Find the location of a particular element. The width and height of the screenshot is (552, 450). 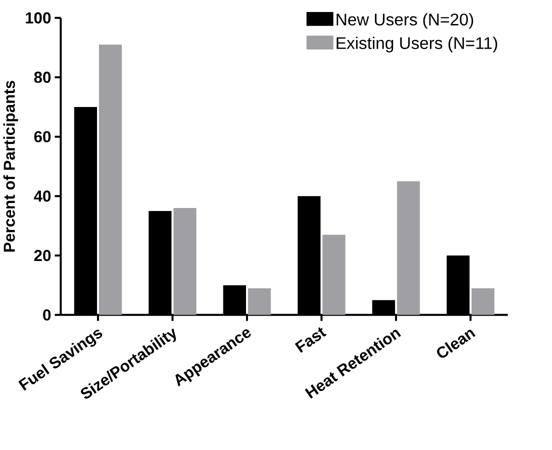

y-tick-label: 100 is located at coordinates (38, 18).